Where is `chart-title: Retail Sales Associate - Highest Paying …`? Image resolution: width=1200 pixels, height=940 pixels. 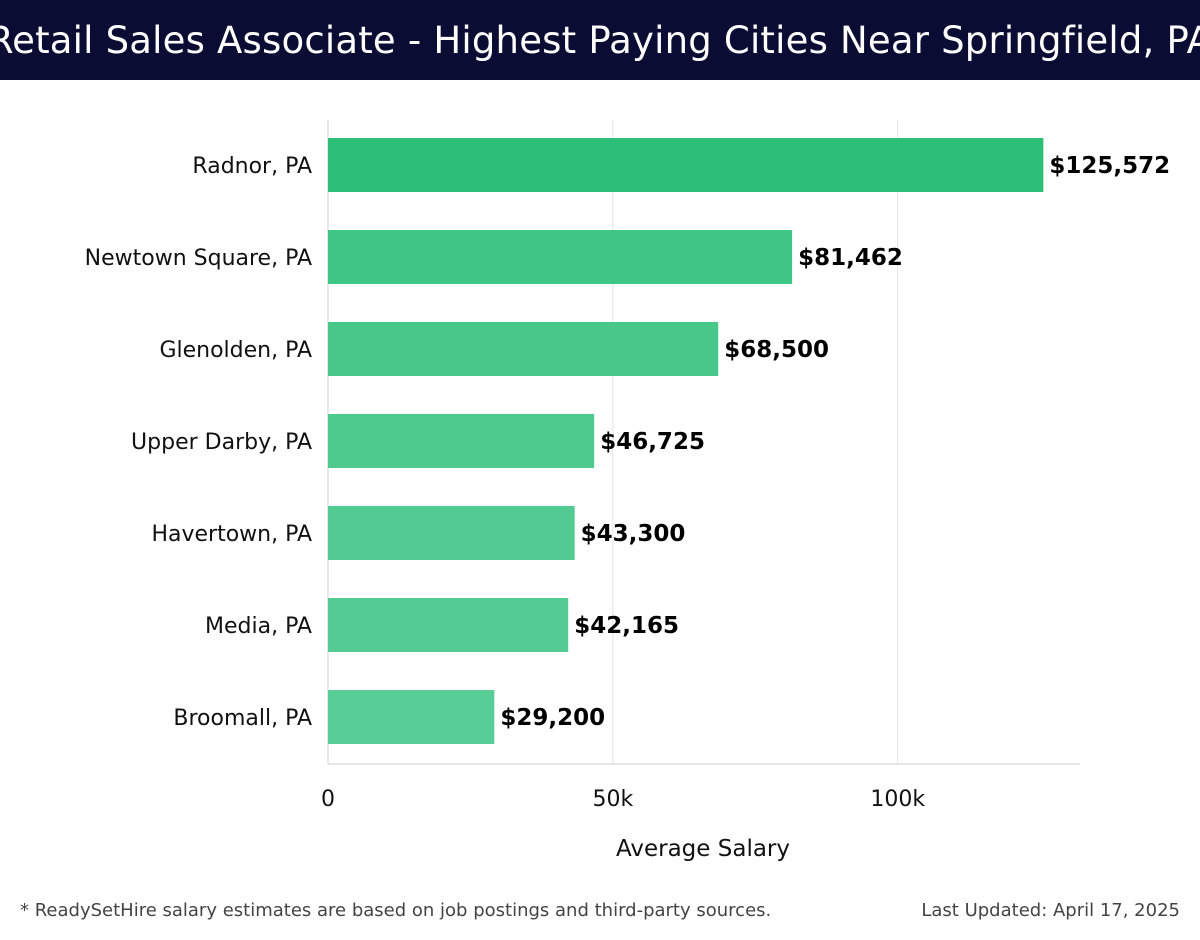
chart-title: Retail Sales Associate - Highest Paying … is located at coordinates (600, 40).